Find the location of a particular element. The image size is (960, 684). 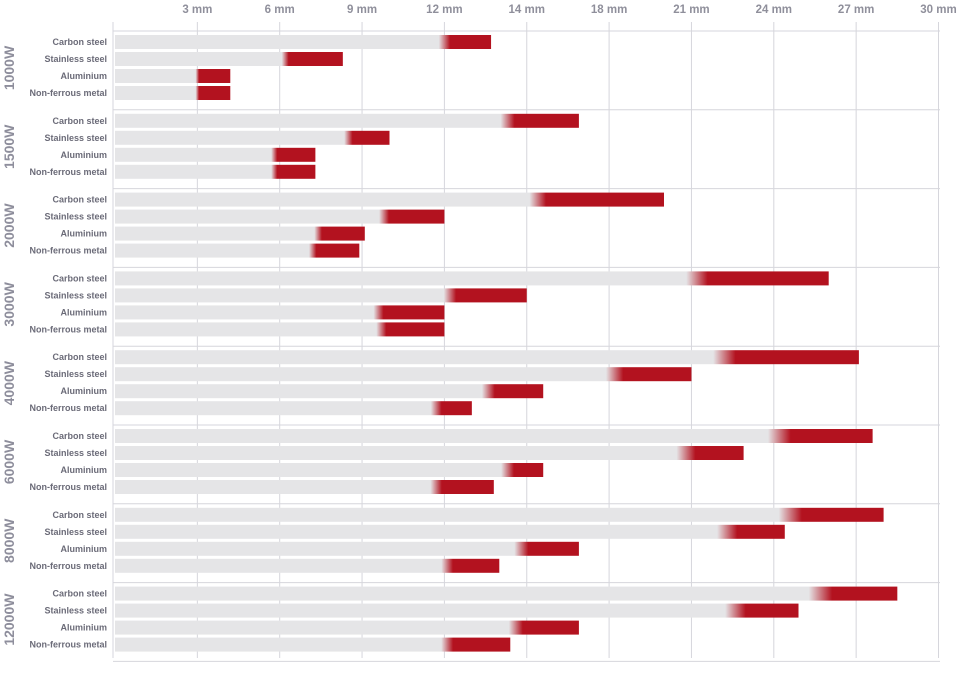

x-tick-label: 24 mm is located at coordinates (774, 10).